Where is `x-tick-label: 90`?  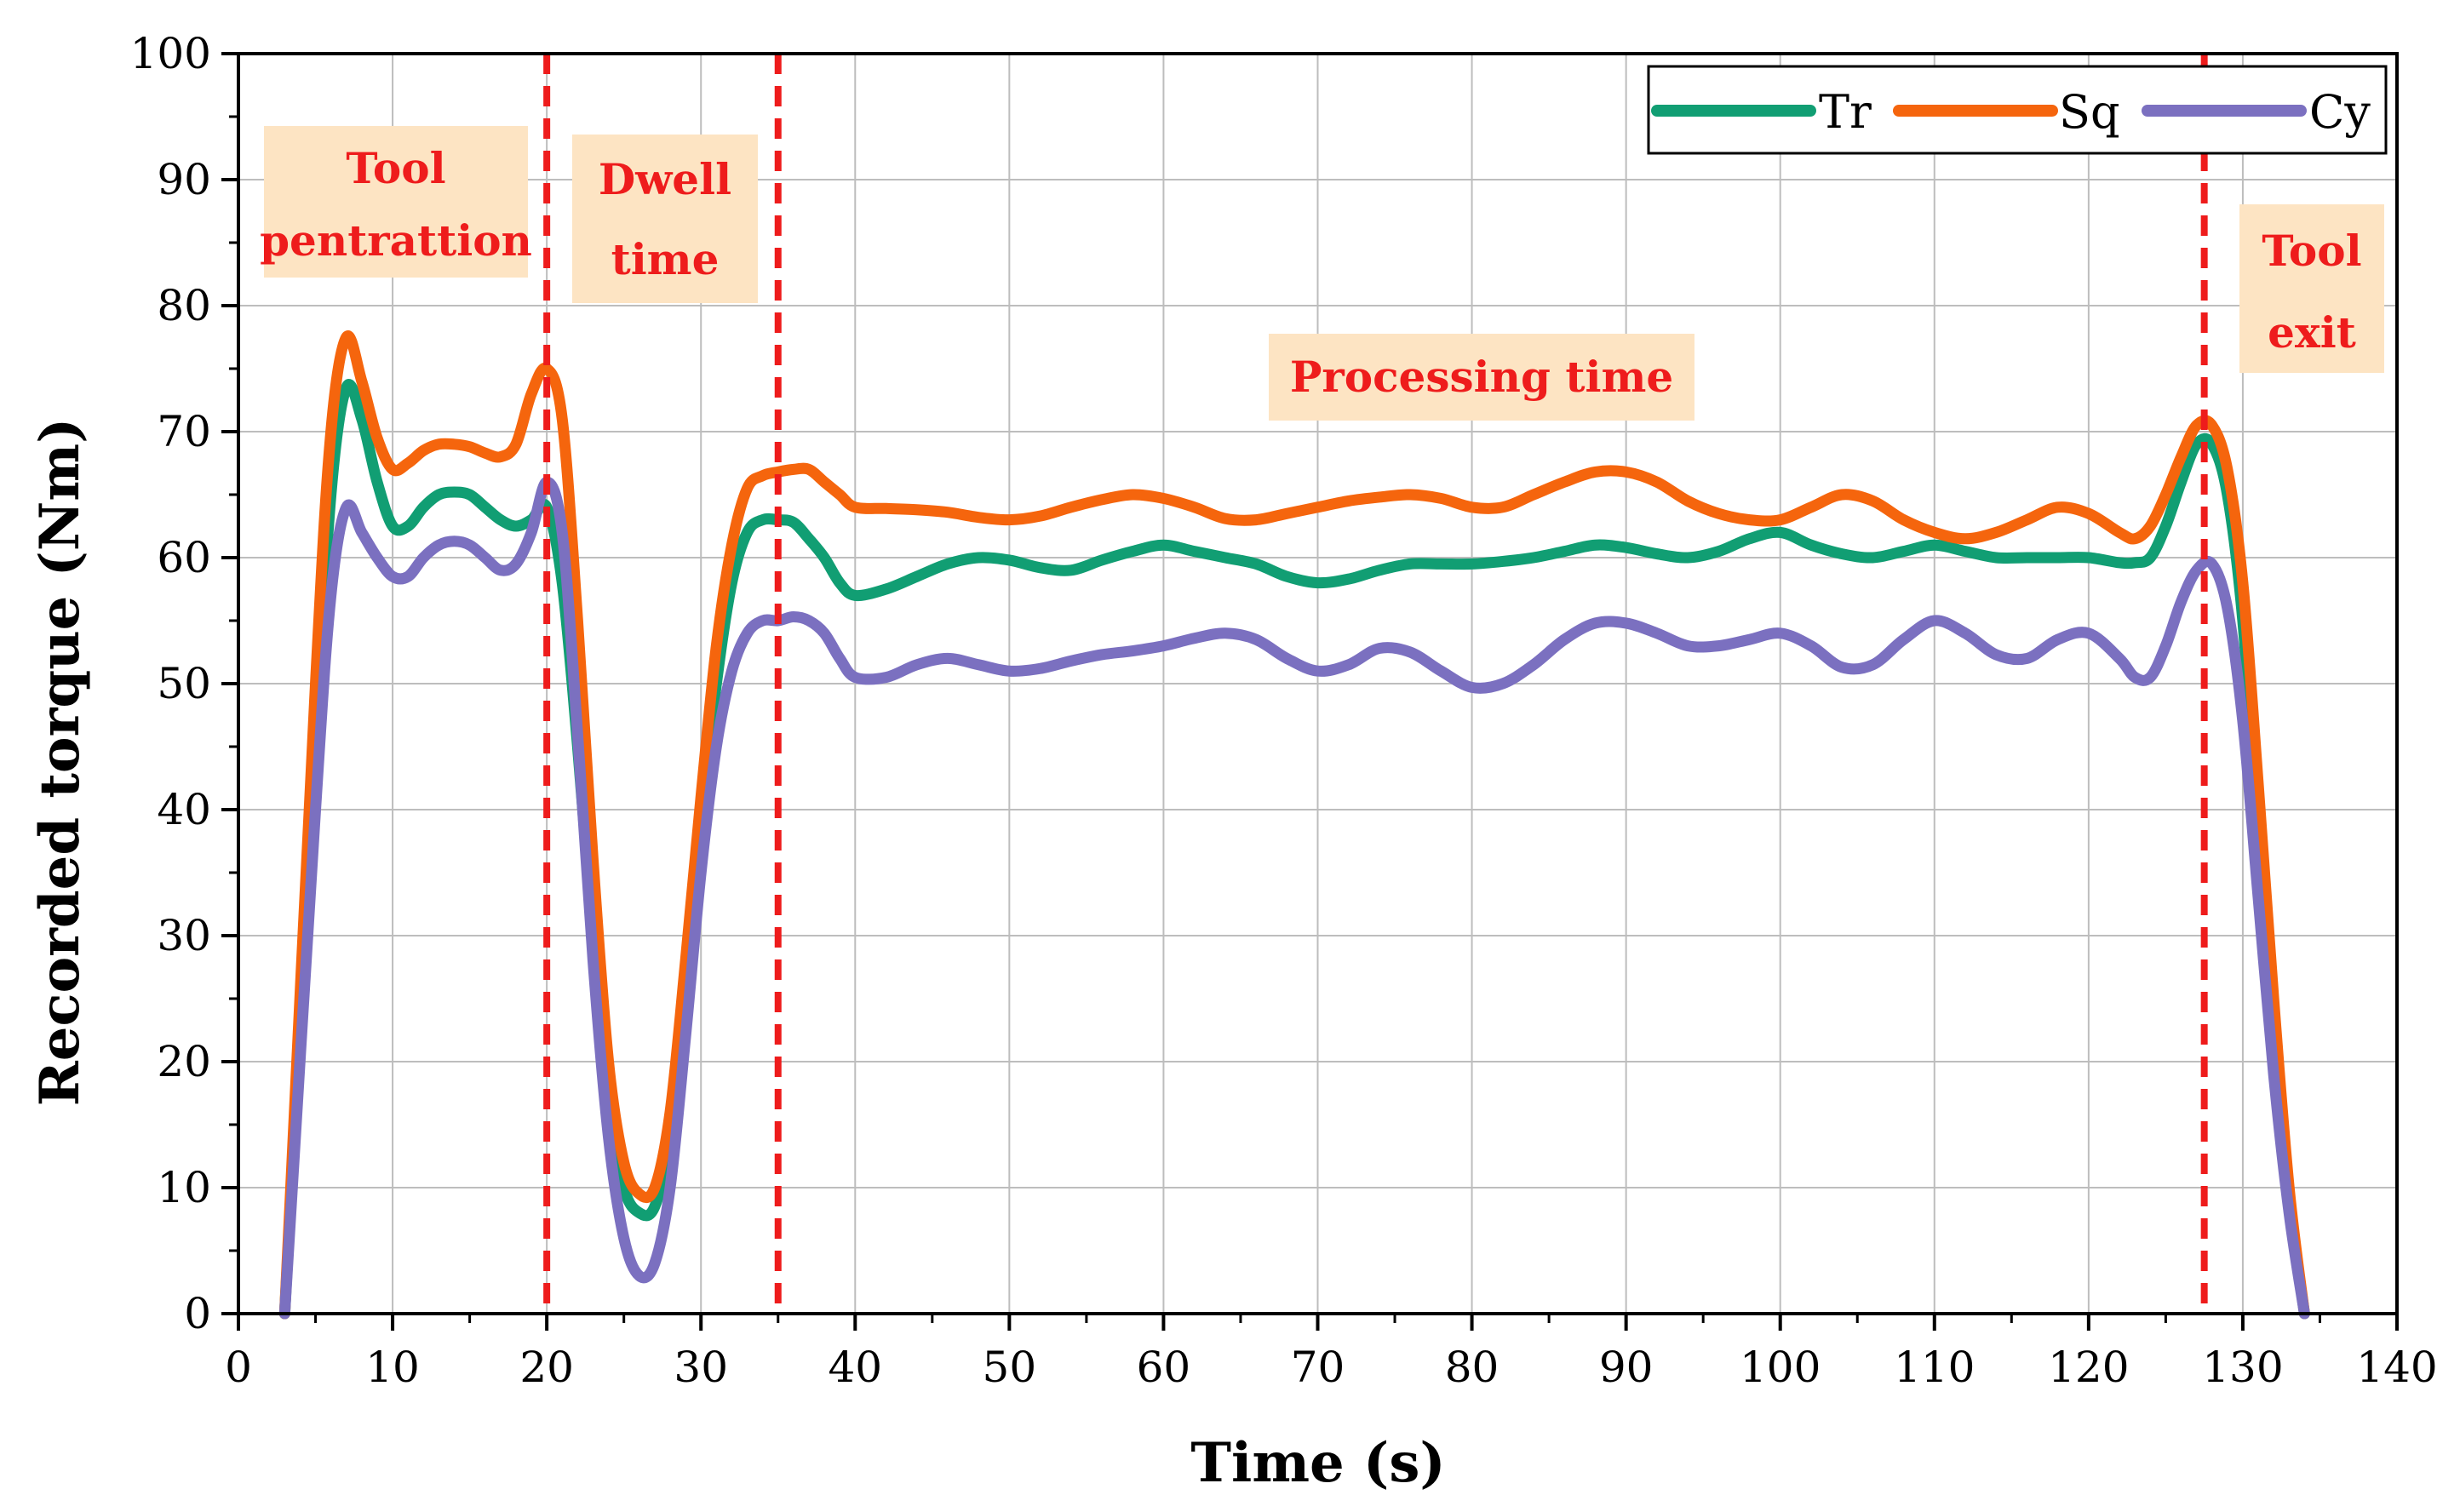
x-tick-label: 90 is located at coordinates (1626, 1367).